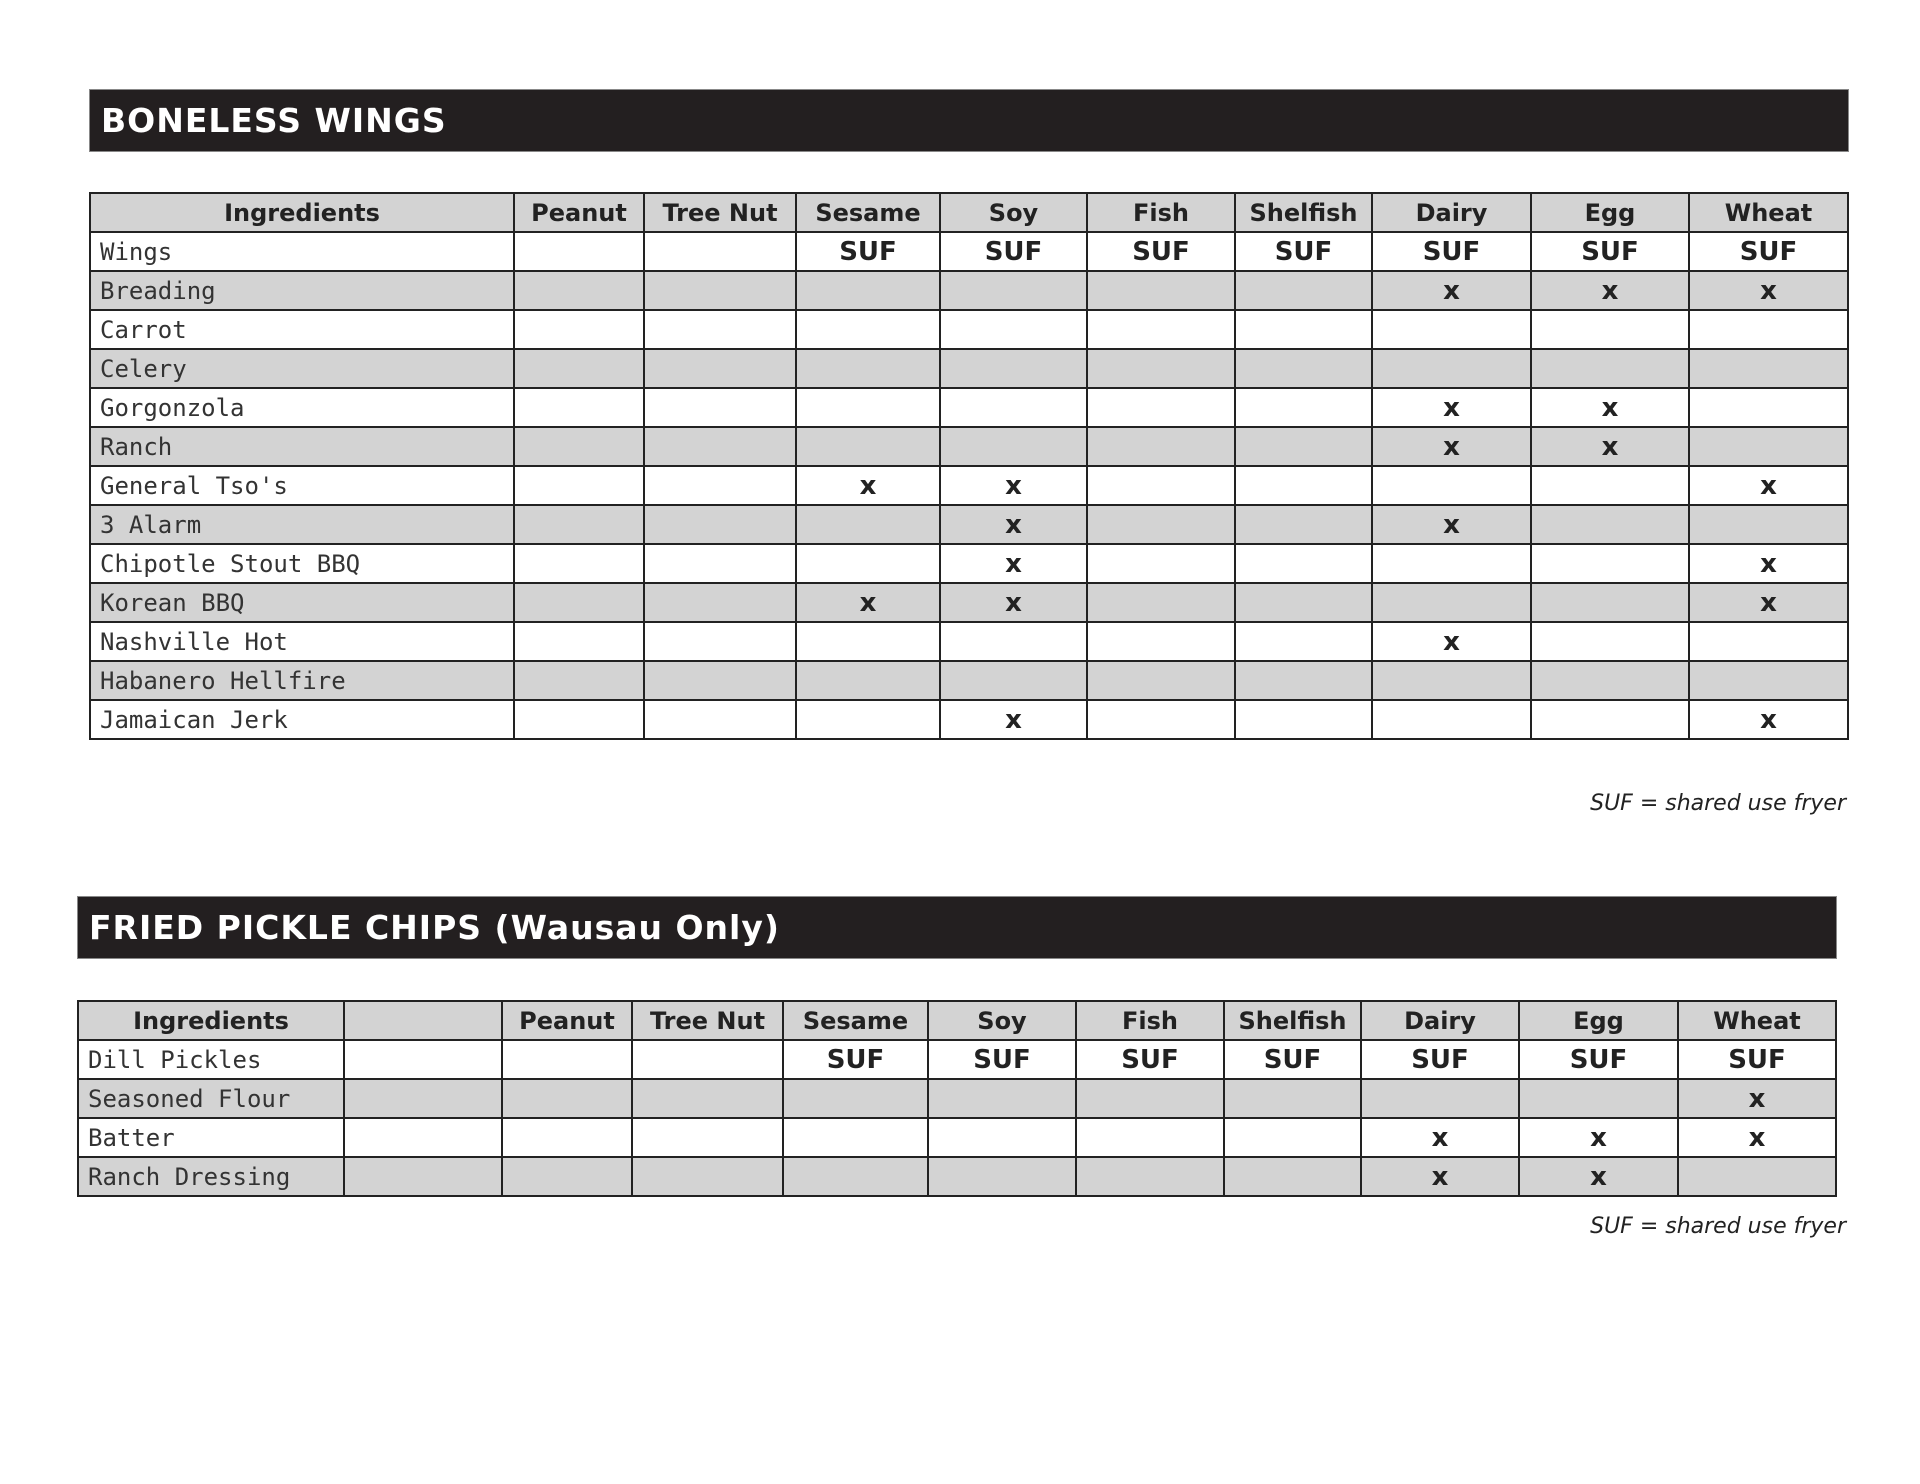 This screenshot has width=1920, height=1484. Describe the element at coordinates (302, 719) in the screenshot. I see `ingredient-name: Jamaican Jerk` at that location.